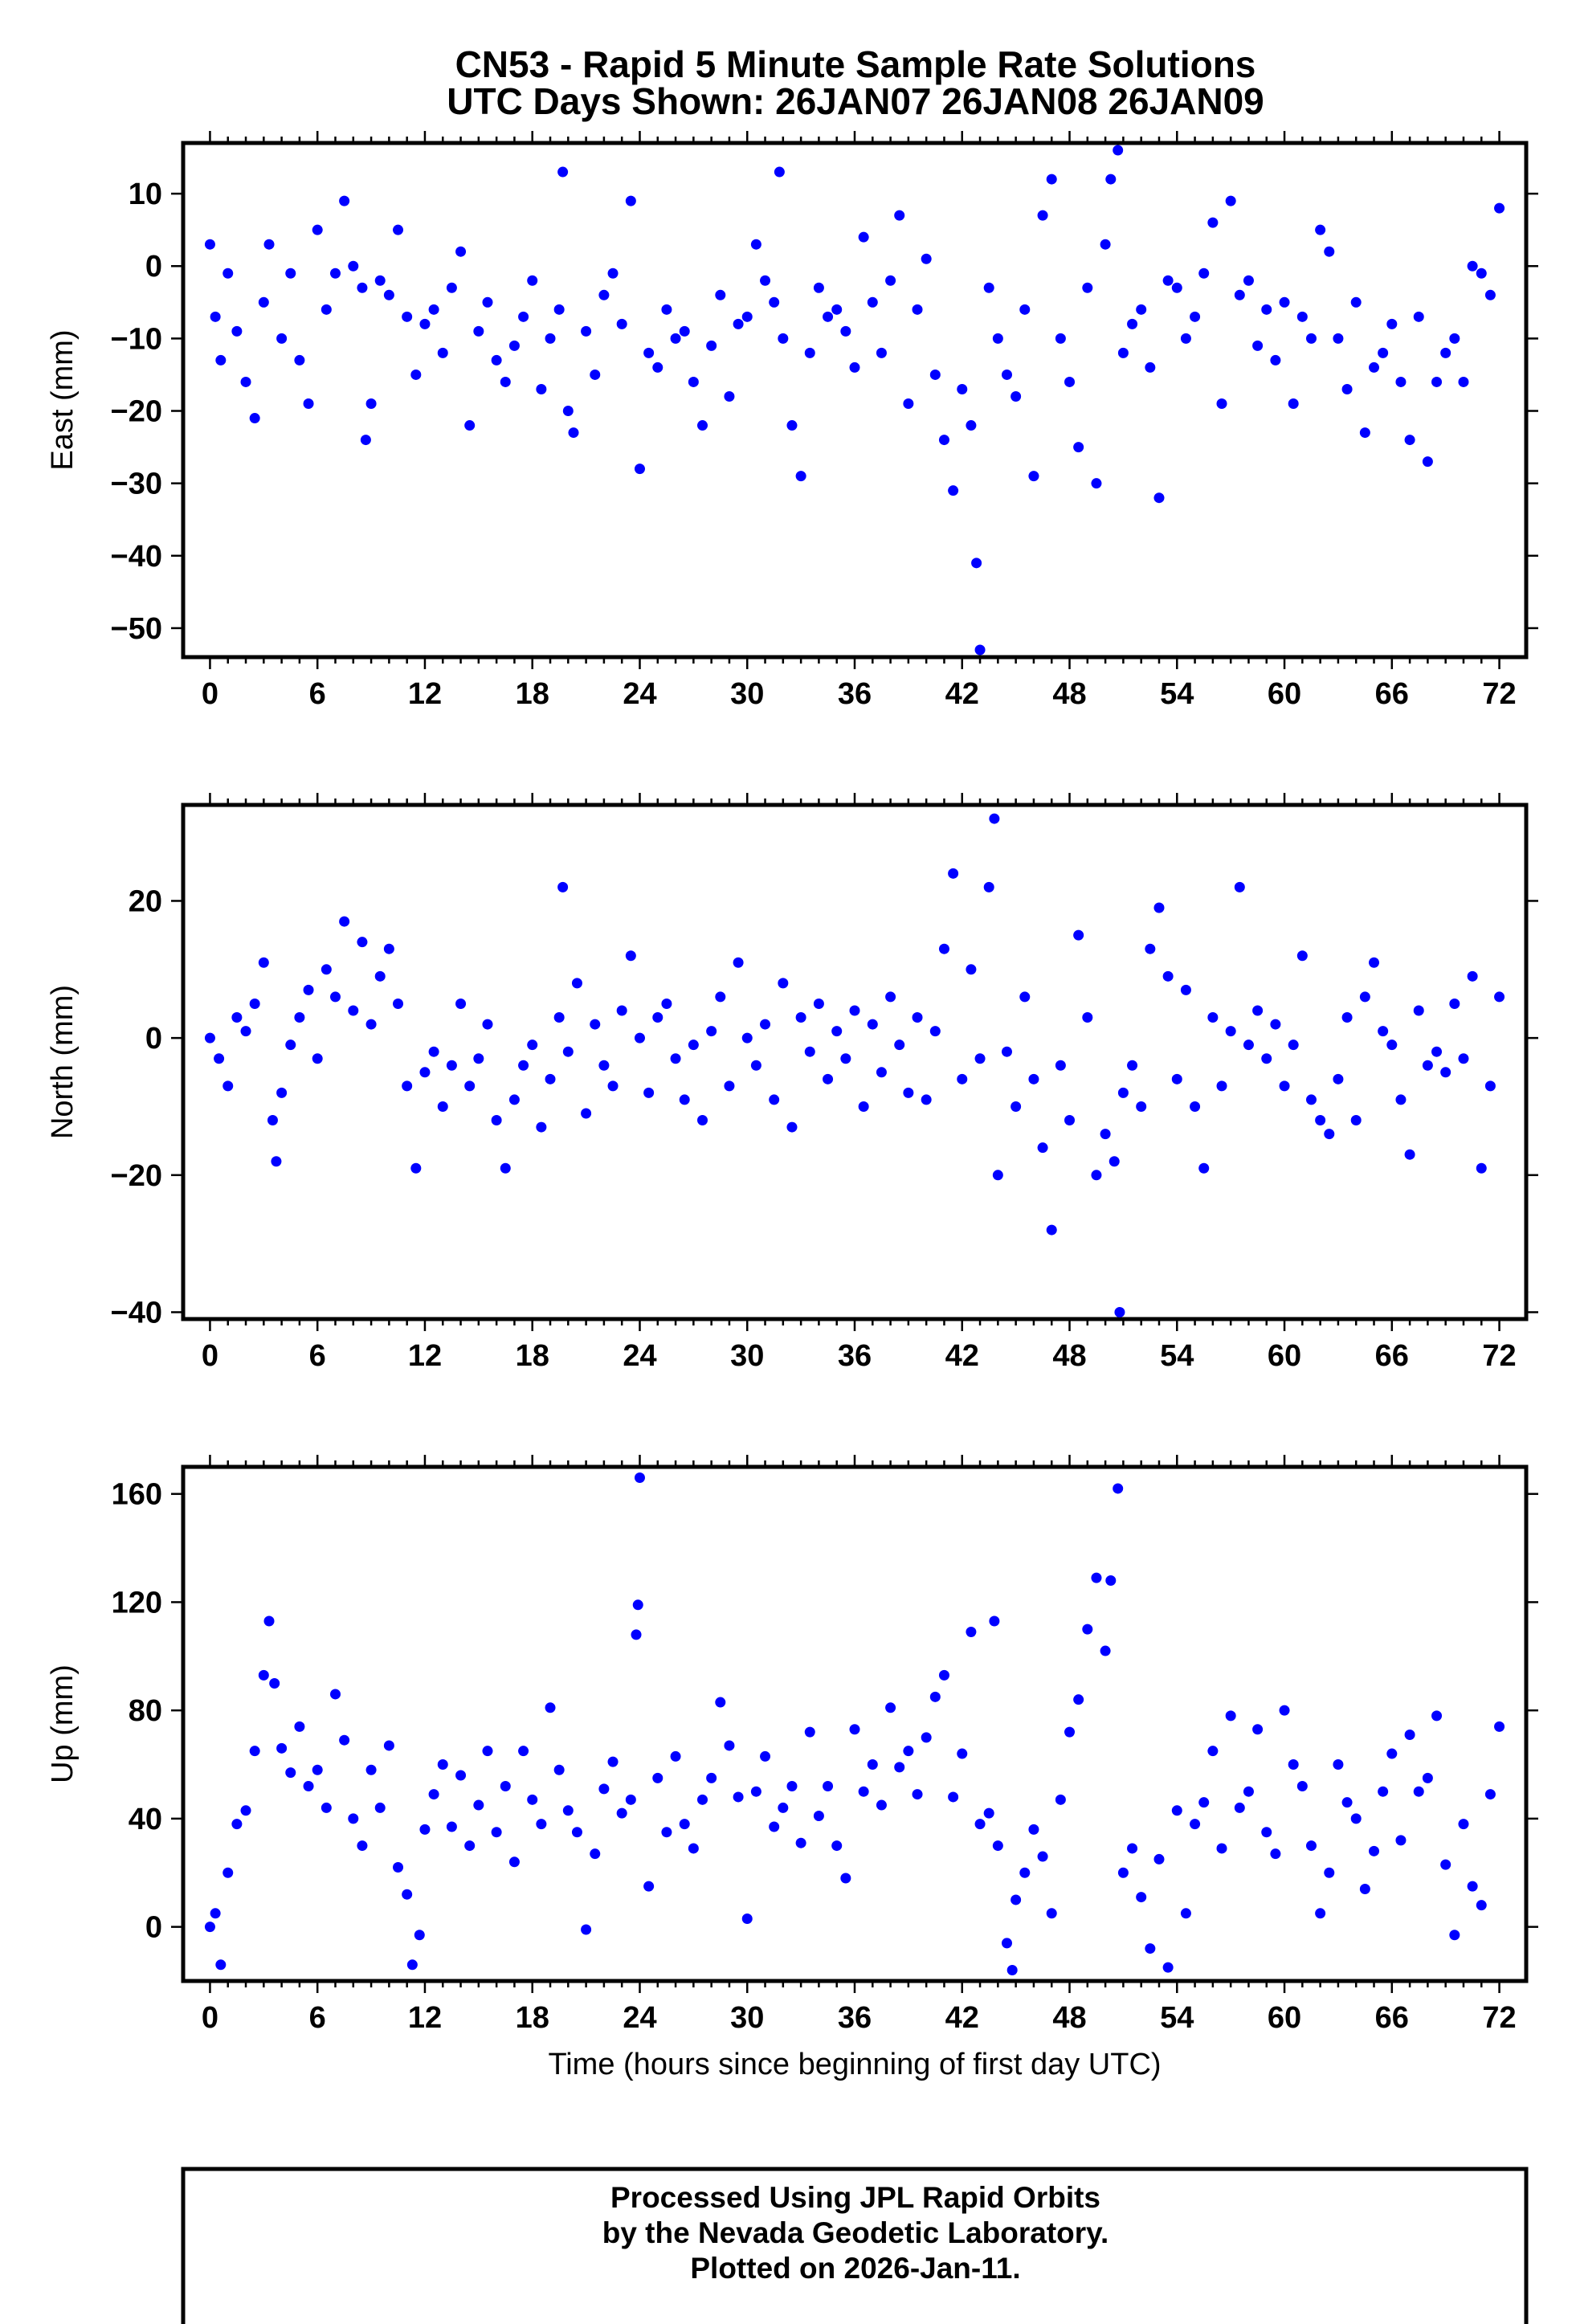  What do you see at coordinates (962, 694) in the screenshot?
I see `east-x-tick-label: 42` at bounding box center [962, 694].